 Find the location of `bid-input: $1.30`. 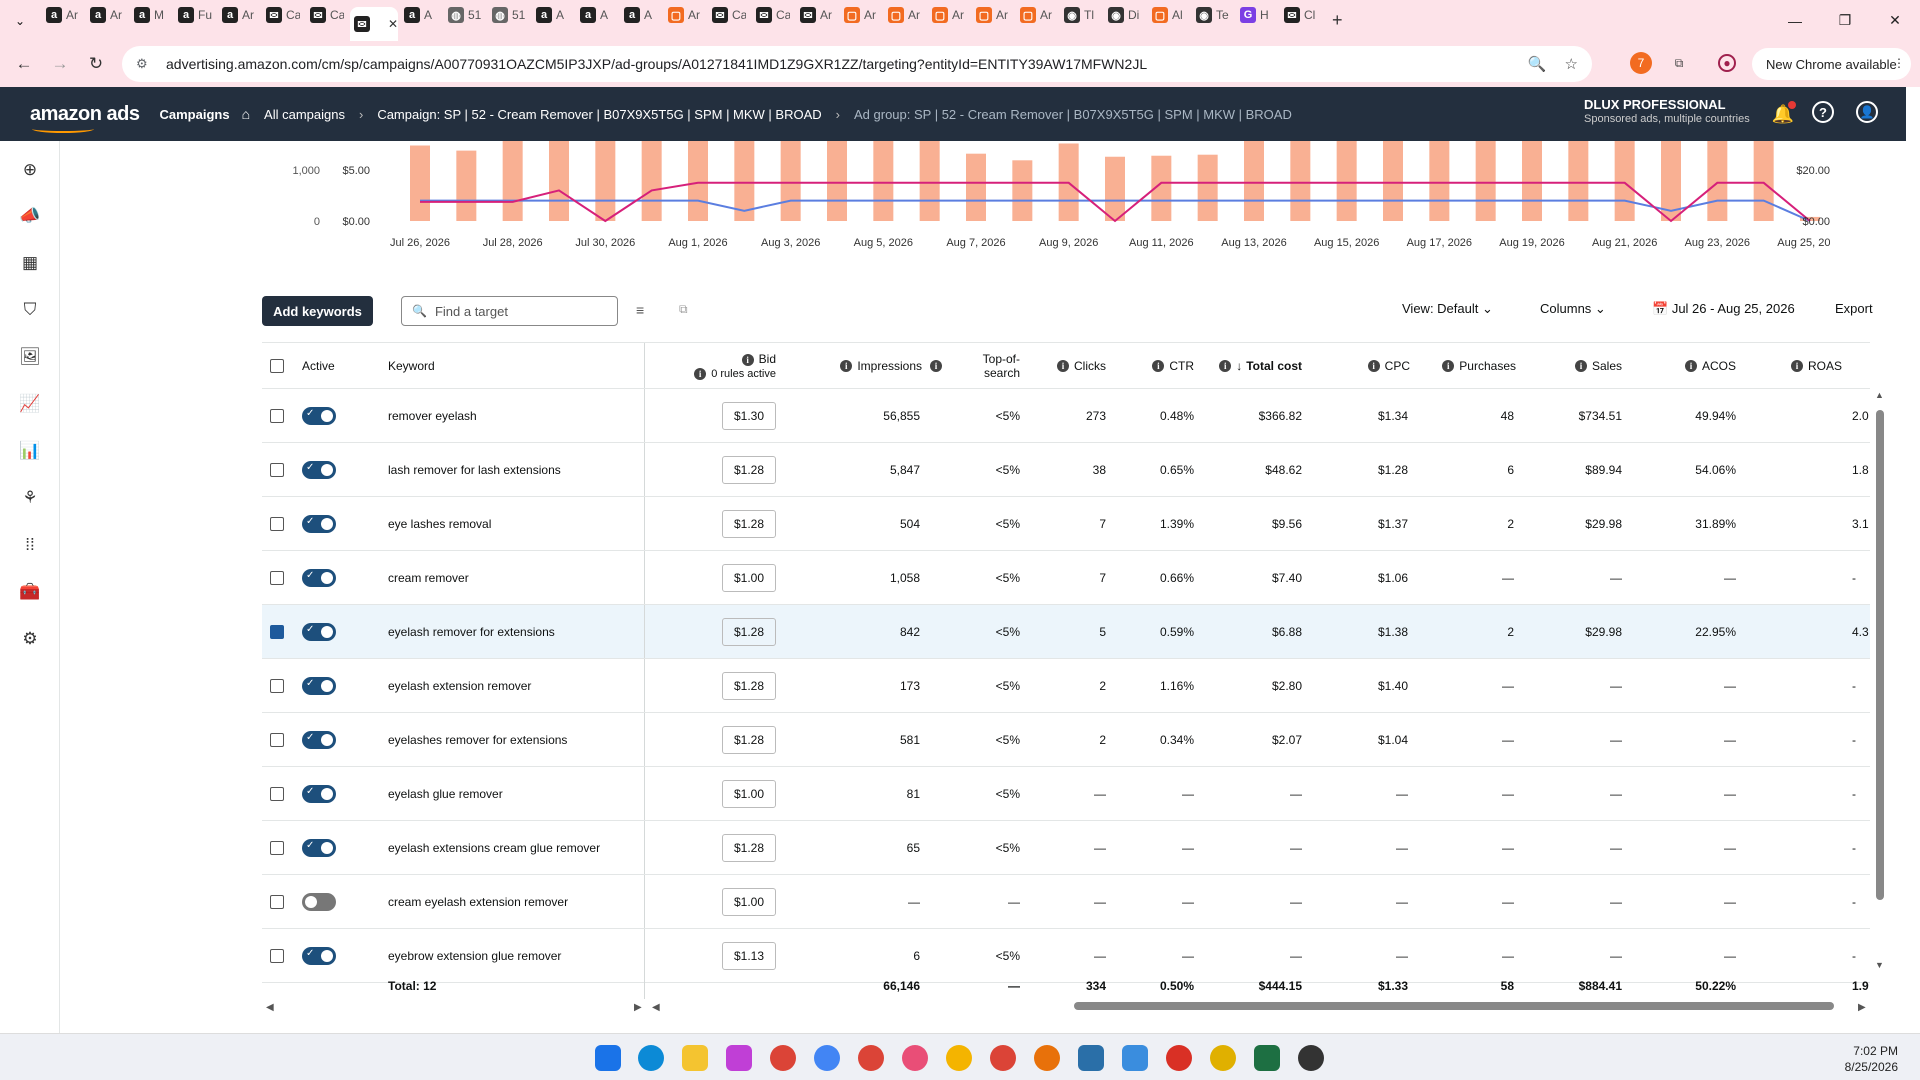

bid-input: $1.30 is located at coordinates (749, 415).